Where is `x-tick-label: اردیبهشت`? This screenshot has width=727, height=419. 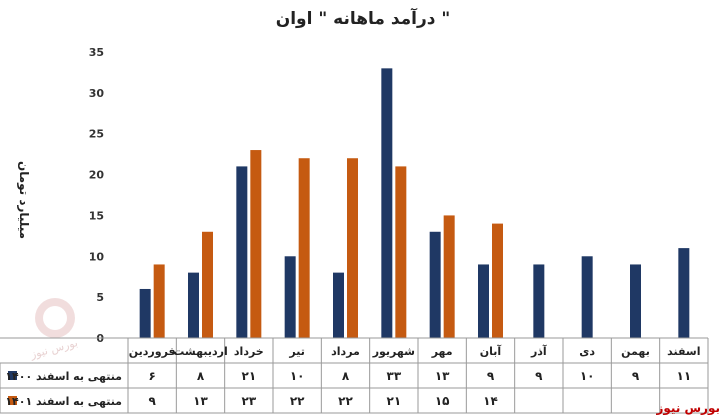 x-tick-label: اردیبهشت is located at coordinates (200, 351).